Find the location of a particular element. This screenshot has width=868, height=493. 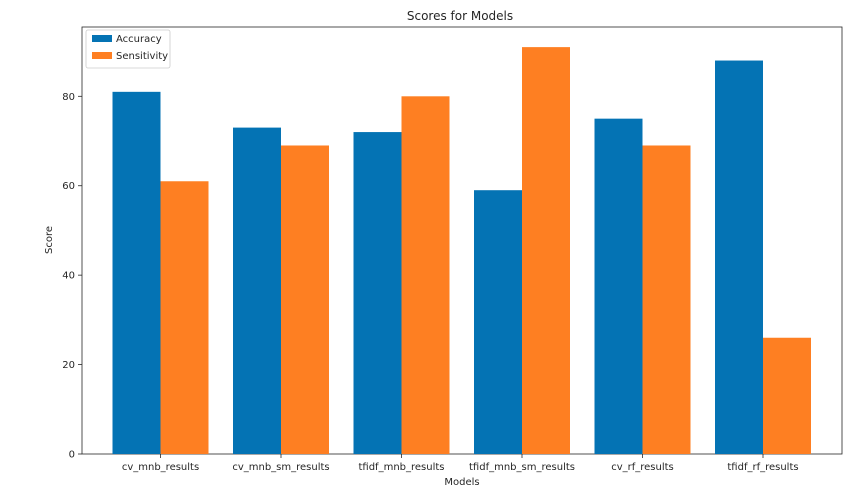

x-tick-label: cv_rf_results is located at coordinates (642, 467).